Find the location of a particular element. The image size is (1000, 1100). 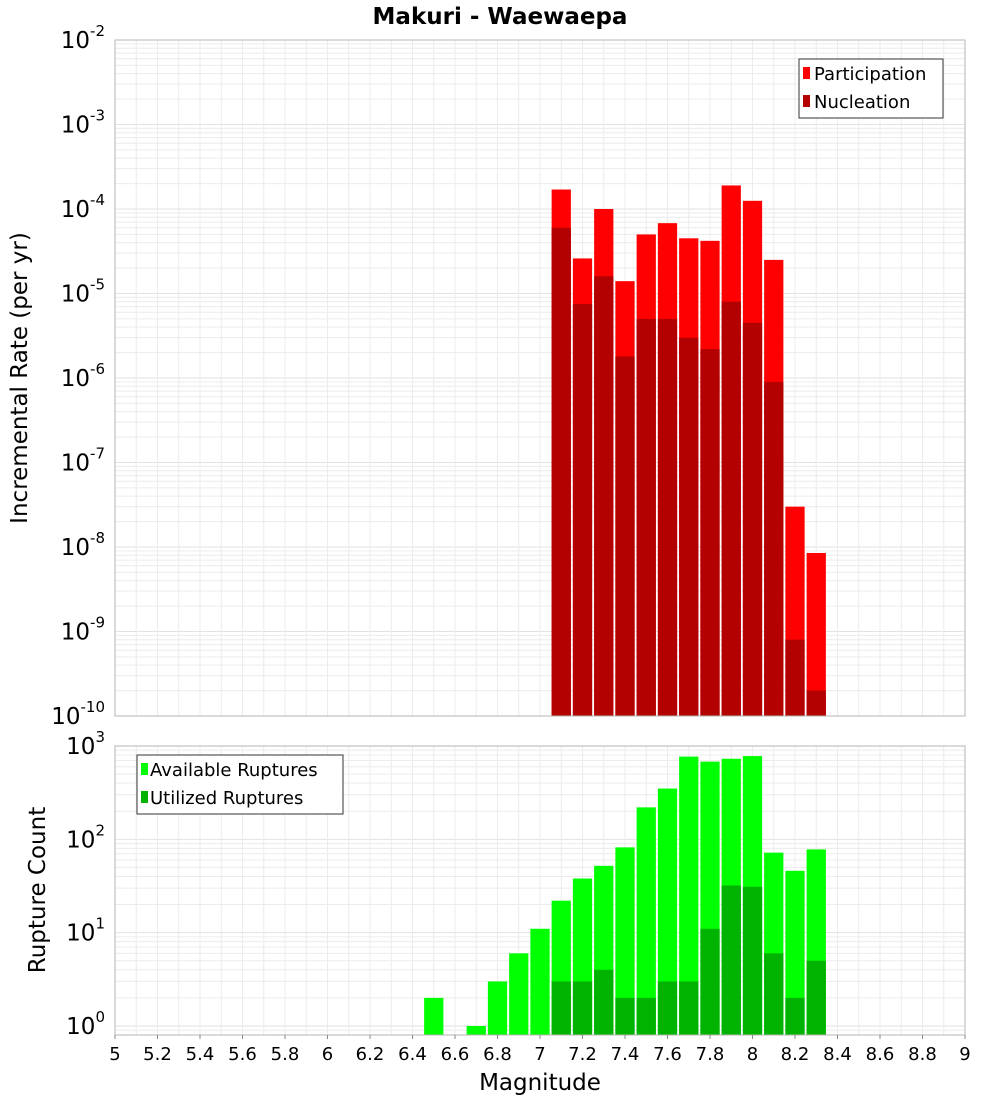

x-tick-label: 7.6 is located at coordinates (667, 1054).